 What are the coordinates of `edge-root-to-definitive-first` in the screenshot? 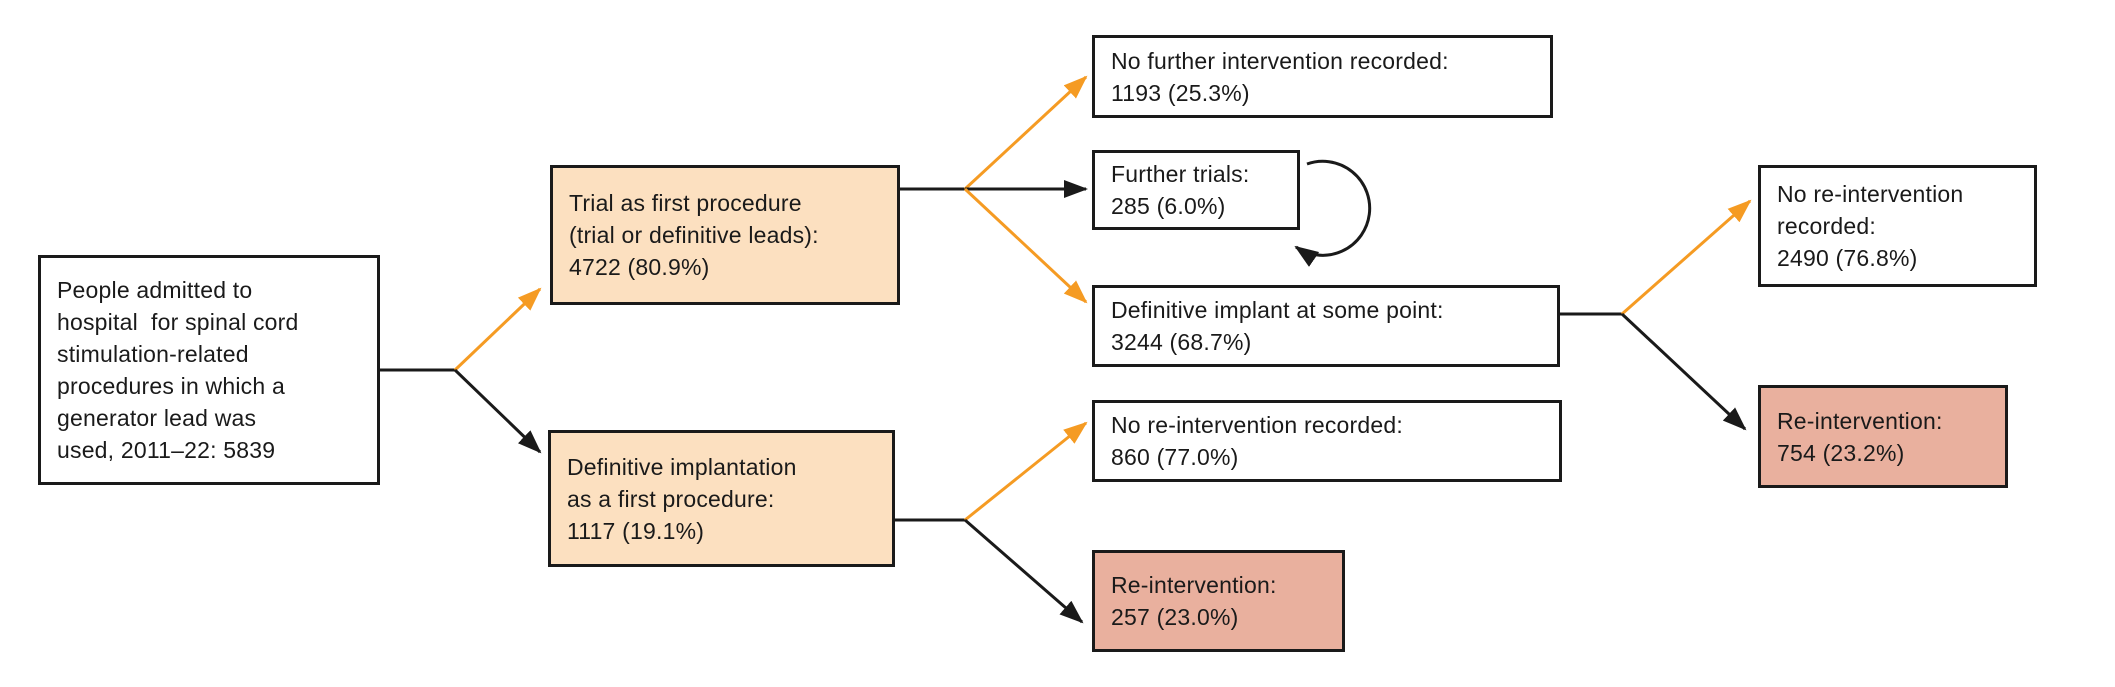 It's located at (497, 411).